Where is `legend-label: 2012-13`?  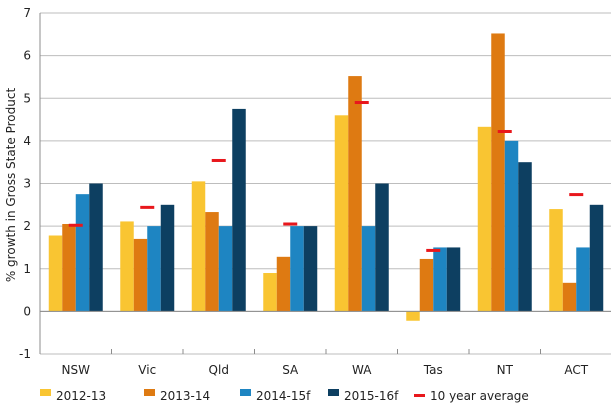
legend-label: 2012-13 is located at coordinates (81, 396).